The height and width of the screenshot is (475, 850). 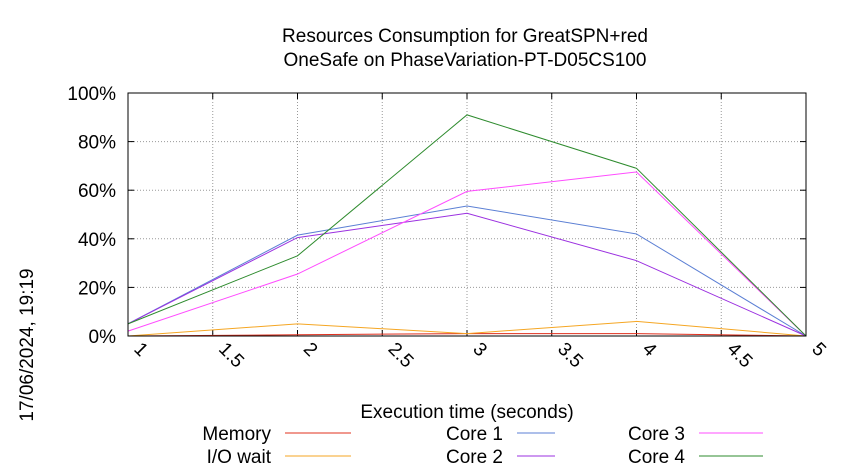 I want to click on x-tick-label: 4, so click(x=649, y=350).